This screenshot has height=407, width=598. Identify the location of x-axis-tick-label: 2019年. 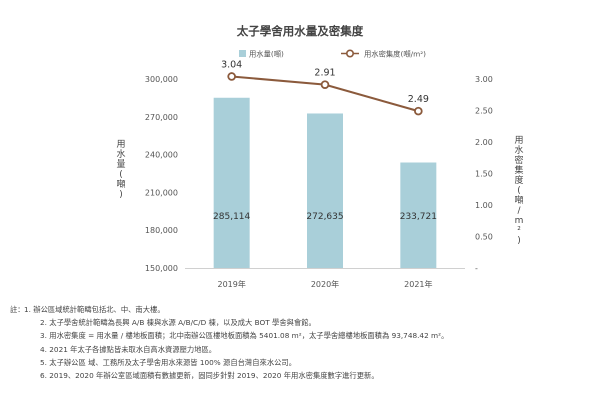
(231, 284).